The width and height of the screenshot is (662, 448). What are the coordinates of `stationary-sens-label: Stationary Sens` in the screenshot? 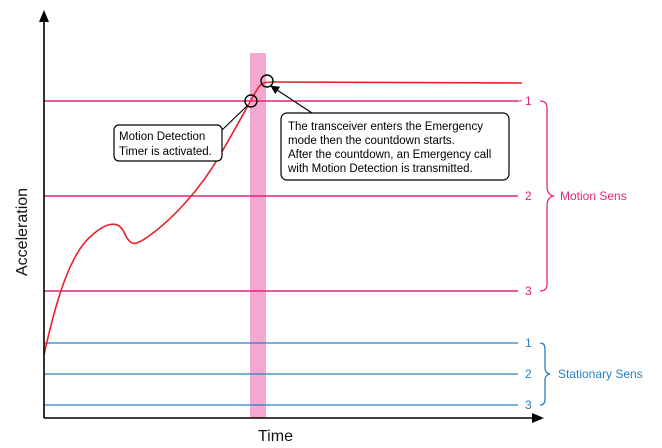 It's located at (600, 374).